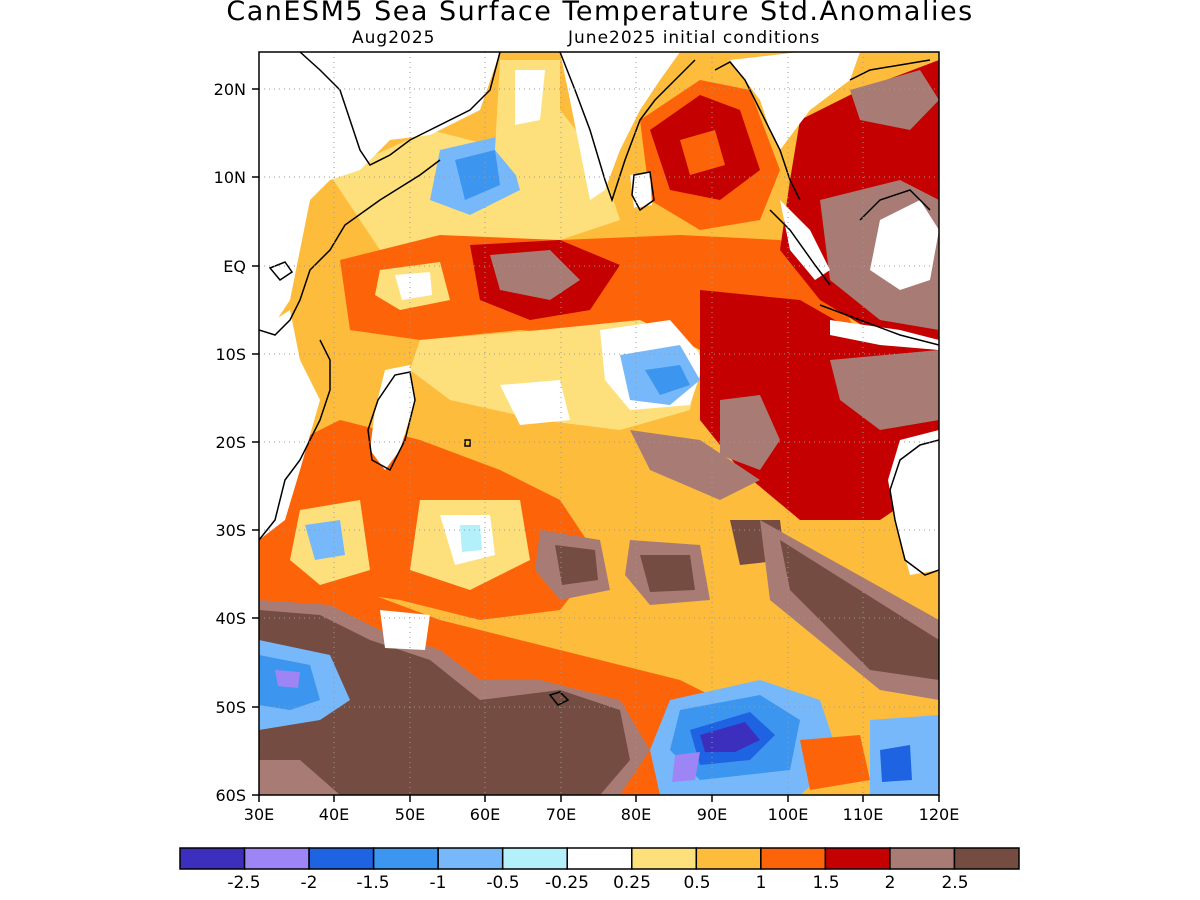  Describe the element at coordinates (761, 883) in the screenshot. I see `colorbar-label: 1` at that location.